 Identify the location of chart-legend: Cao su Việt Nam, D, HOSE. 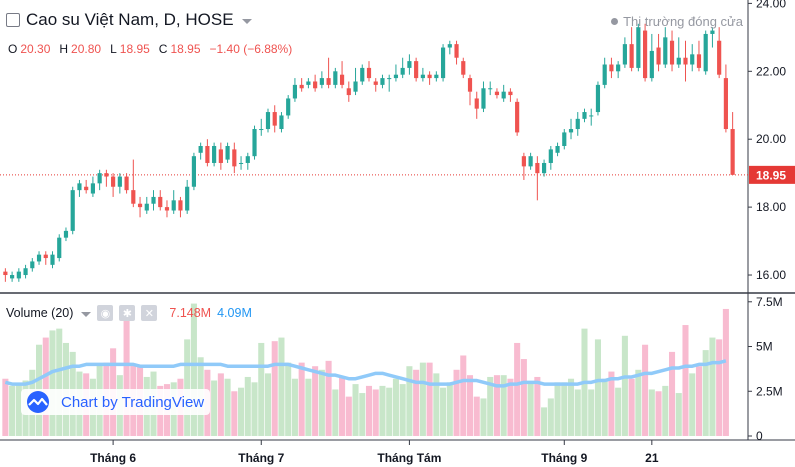
(129, 20).